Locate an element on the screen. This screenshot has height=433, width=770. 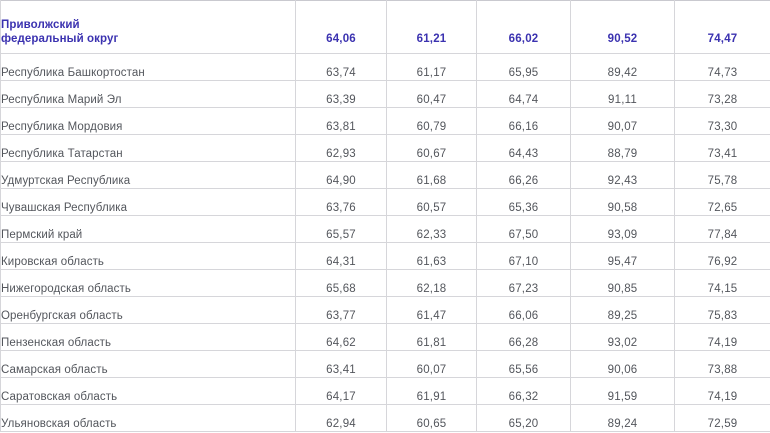
region-value-0: 63,76 is located at coordinates (341, 202).